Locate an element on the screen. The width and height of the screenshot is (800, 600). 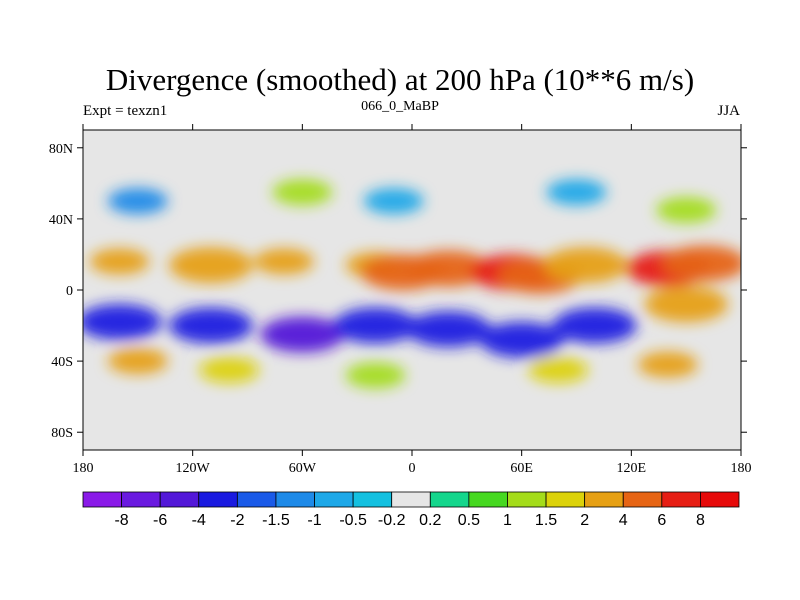
y-tick-label: 40S is located at coordinates (62, 362).